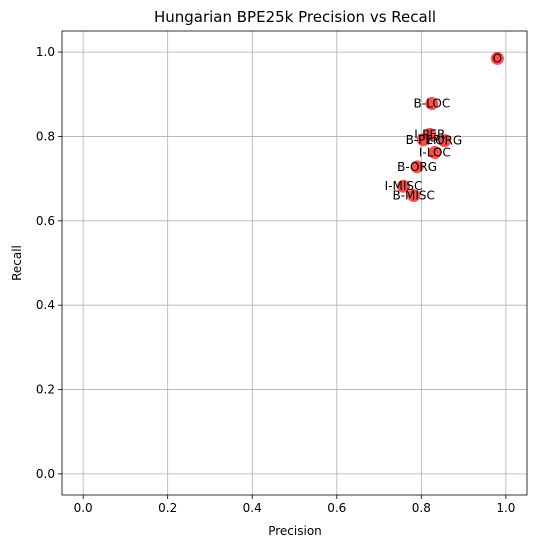 This screenshot has height=547, width=536. I want to click on data-point-label: I-MISC, so click(404, 186).